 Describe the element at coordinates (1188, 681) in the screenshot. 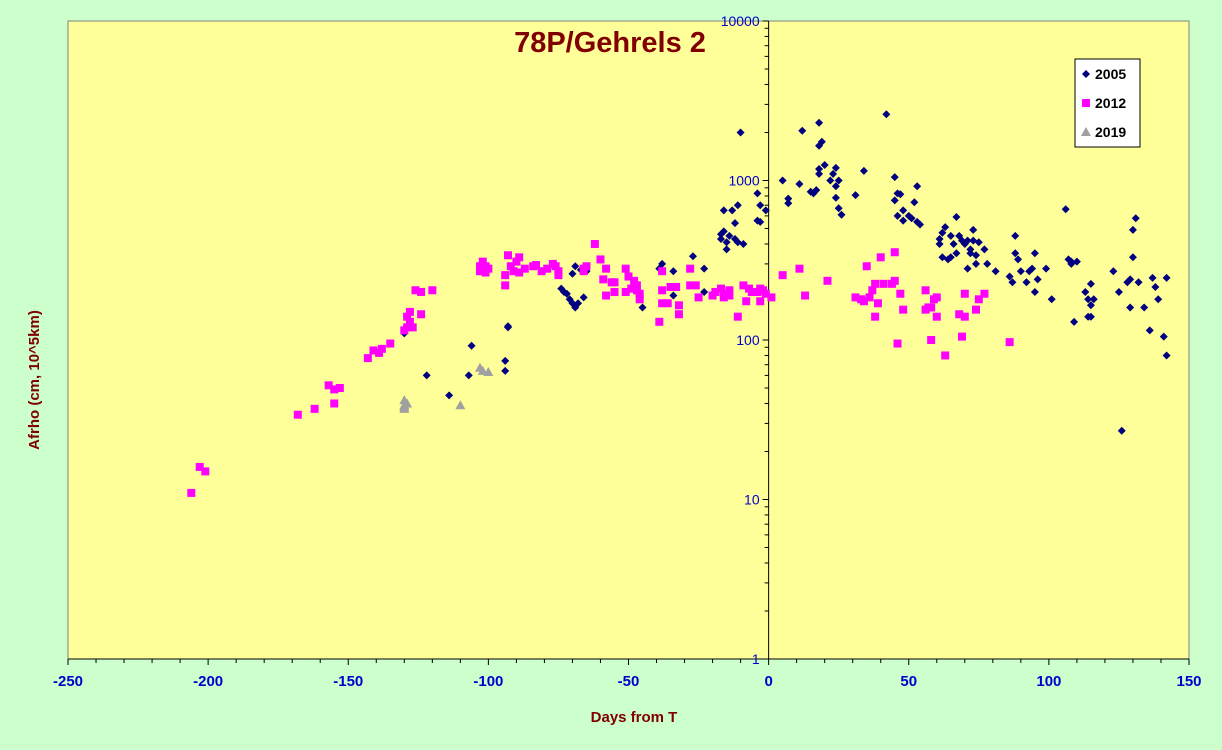

I see `x-tick-label: 150` at that location.